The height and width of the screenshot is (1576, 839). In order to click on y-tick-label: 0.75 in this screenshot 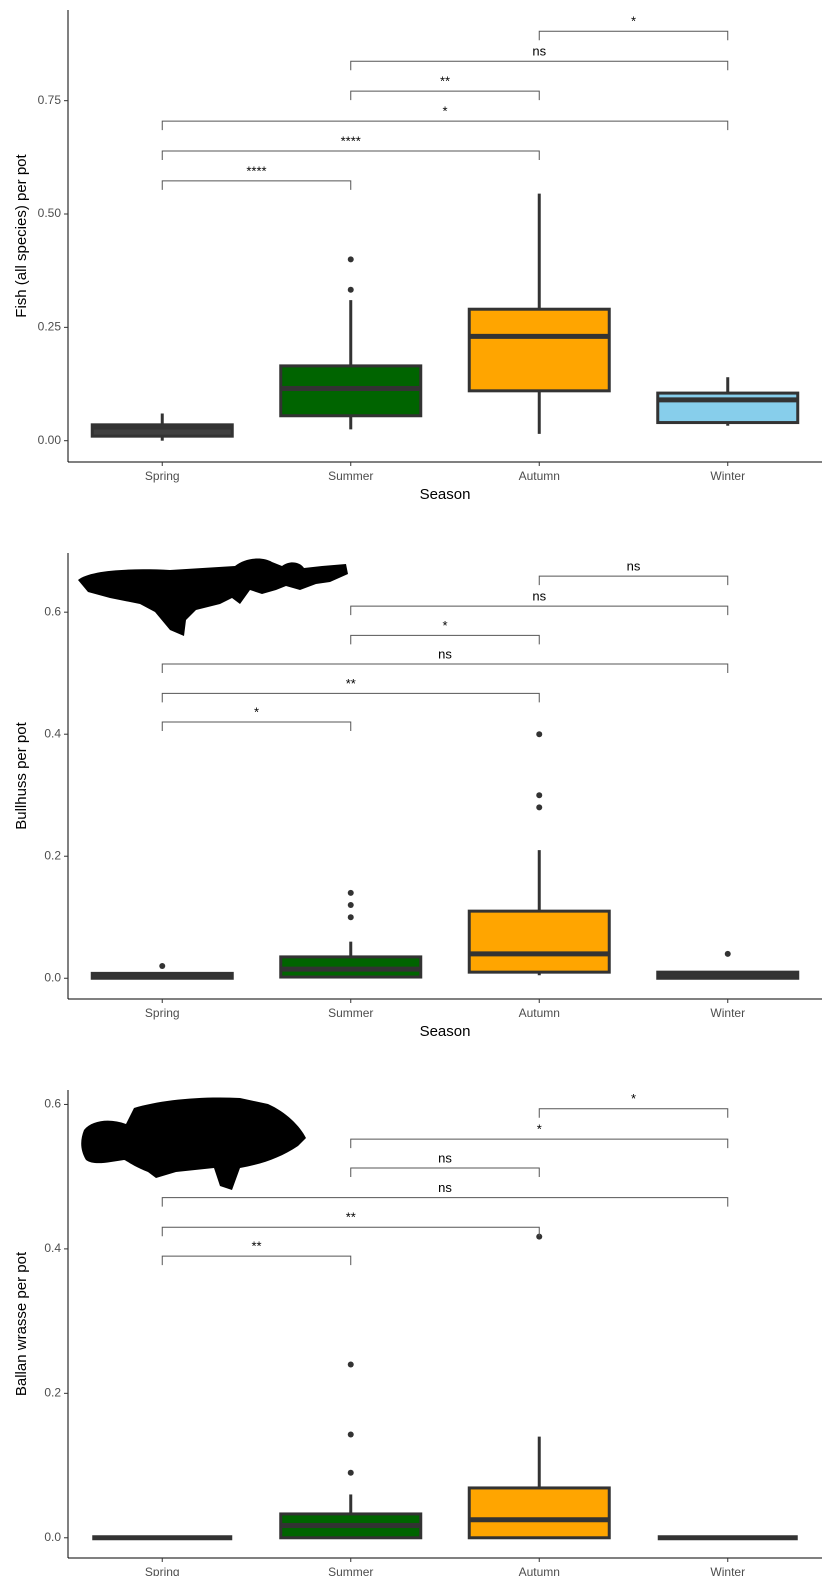, I will do `click(50, 100)`.